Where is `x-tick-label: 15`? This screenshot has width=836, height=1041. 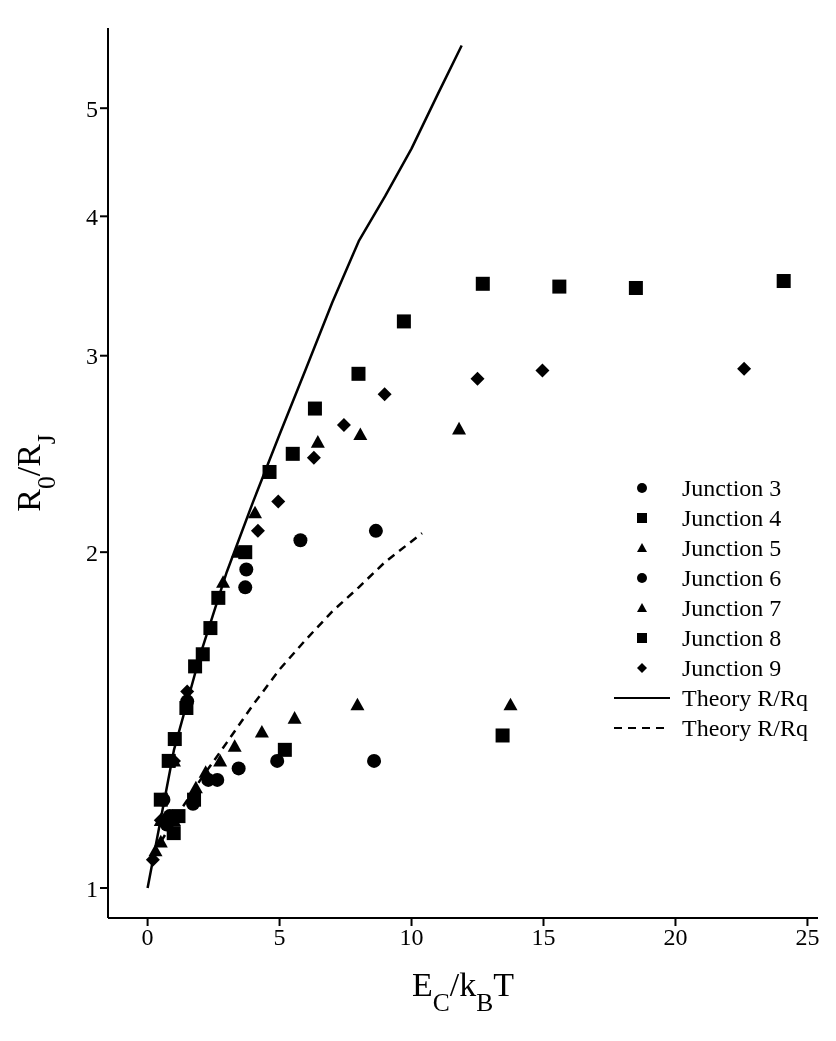 x-tick-label: 15 is located at coordinates (543, 937).